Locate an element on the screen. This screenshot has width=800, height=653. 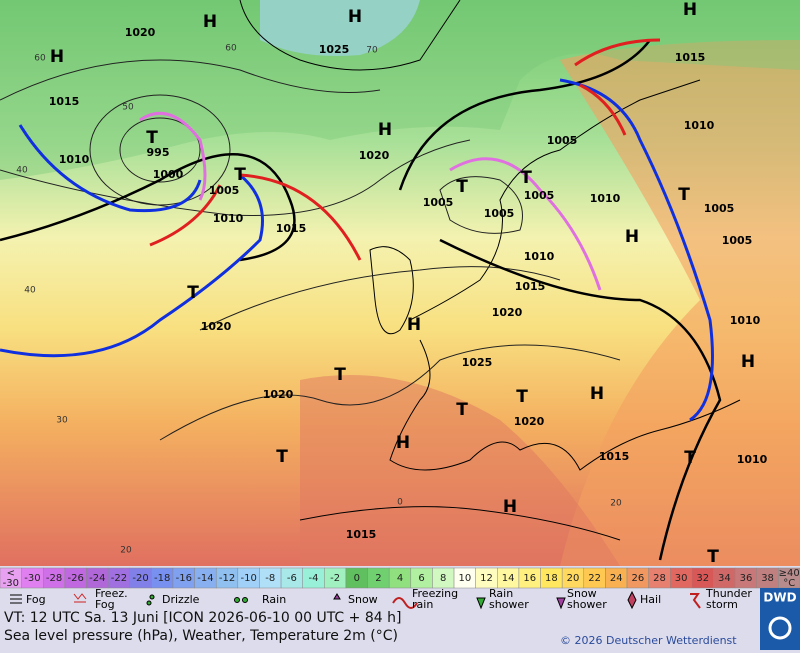
grid-label: 40 is located at coordinates (22, 171).